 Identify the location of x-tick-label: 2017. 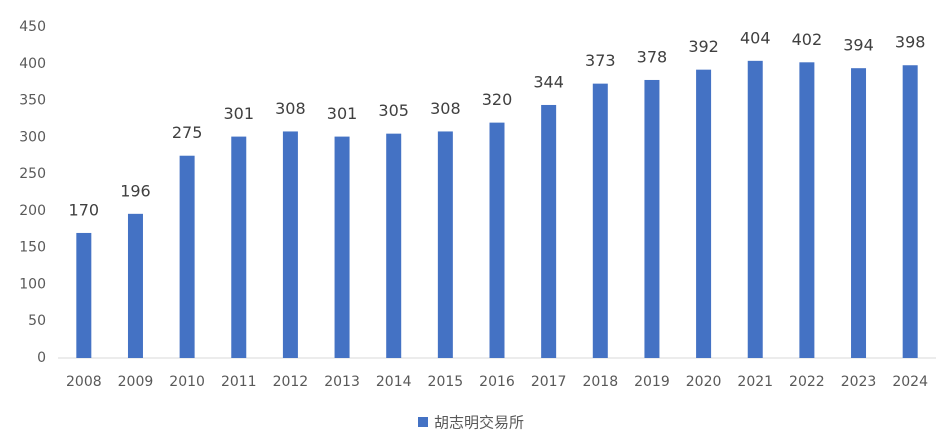
(549, 382).